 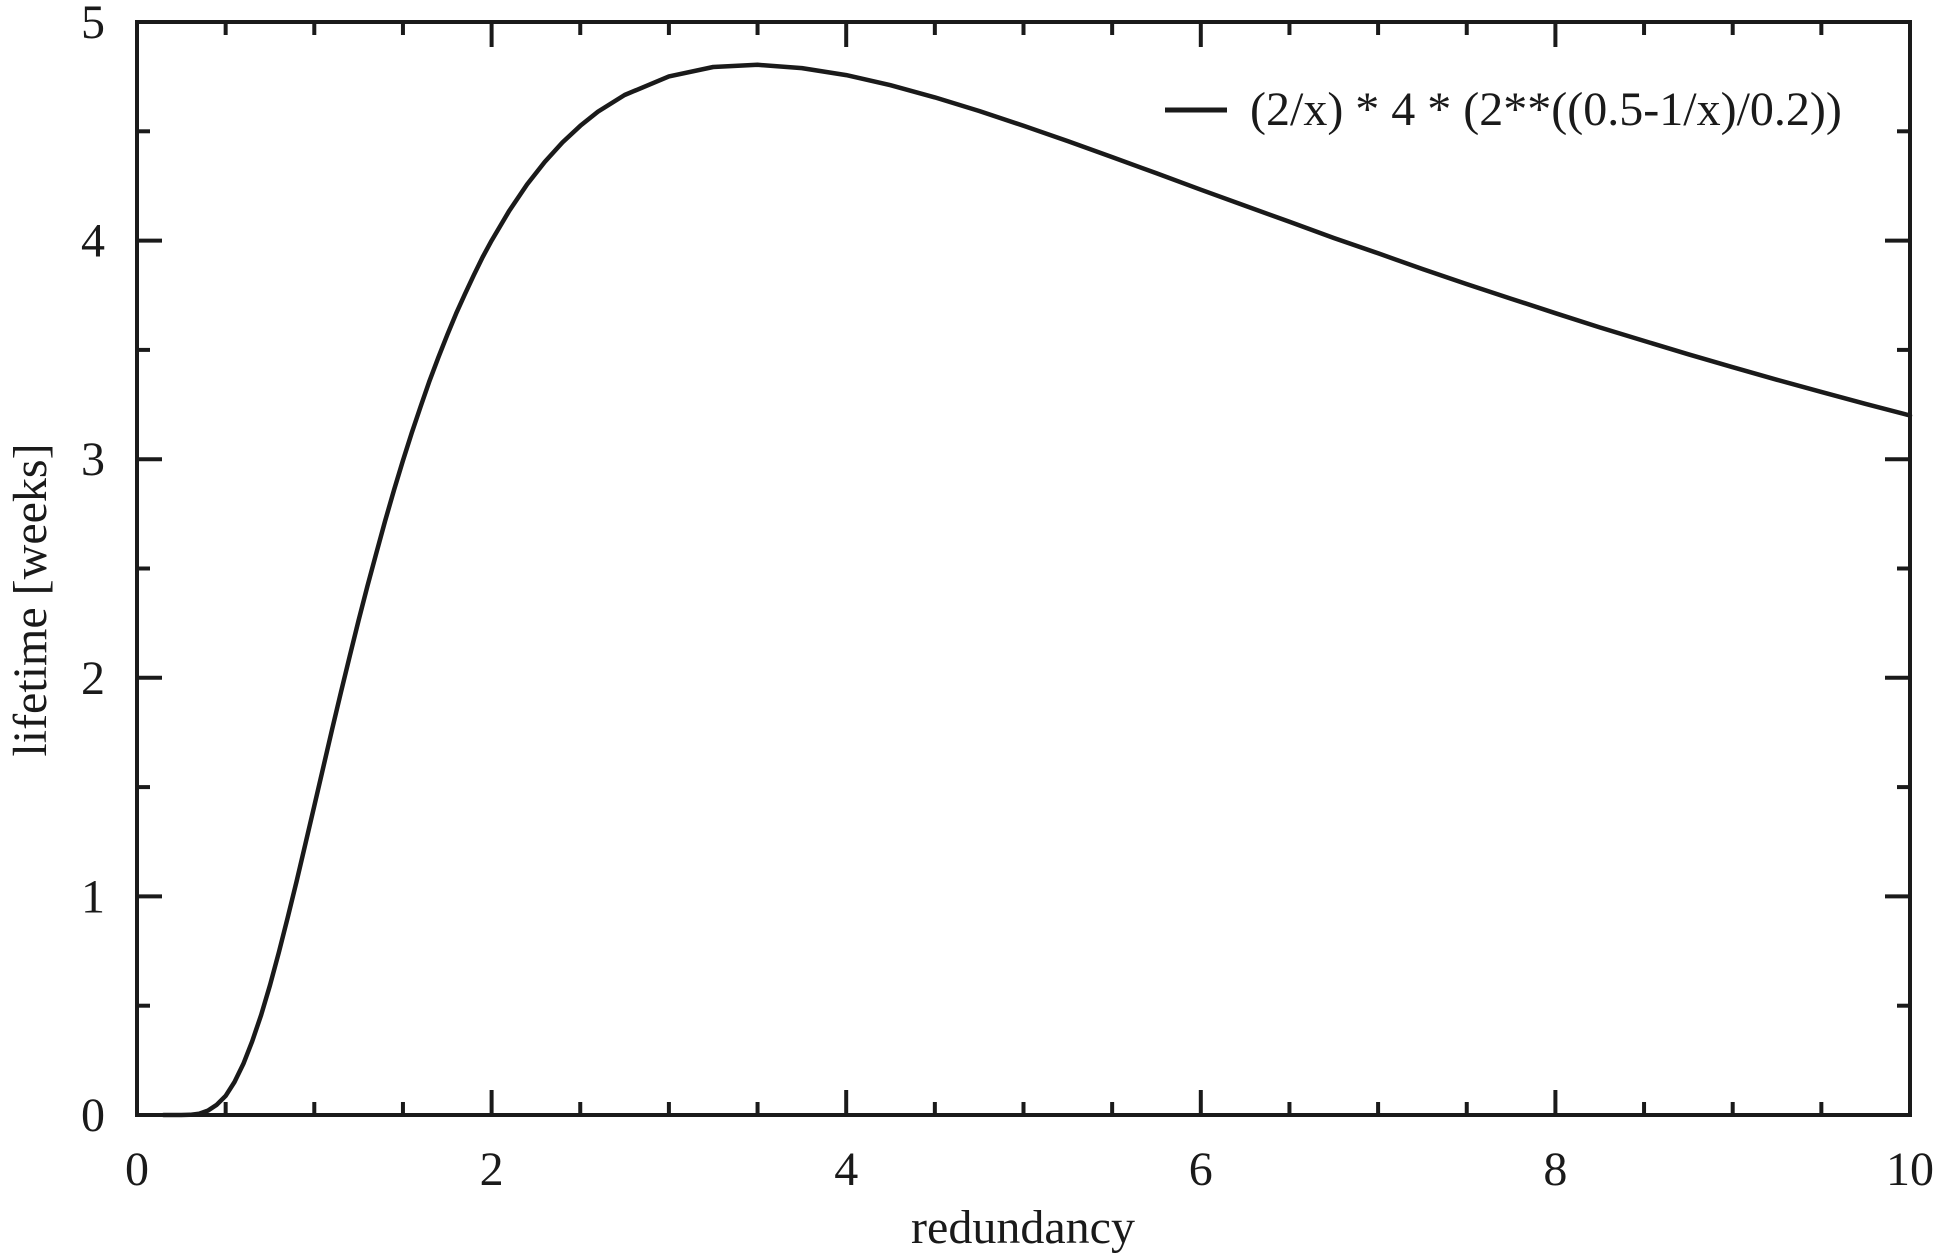 What do you see at coordinates (846, 1169) in the screenshot?
I see `x-tick-label: 4` at bounding box center [846, 1169].